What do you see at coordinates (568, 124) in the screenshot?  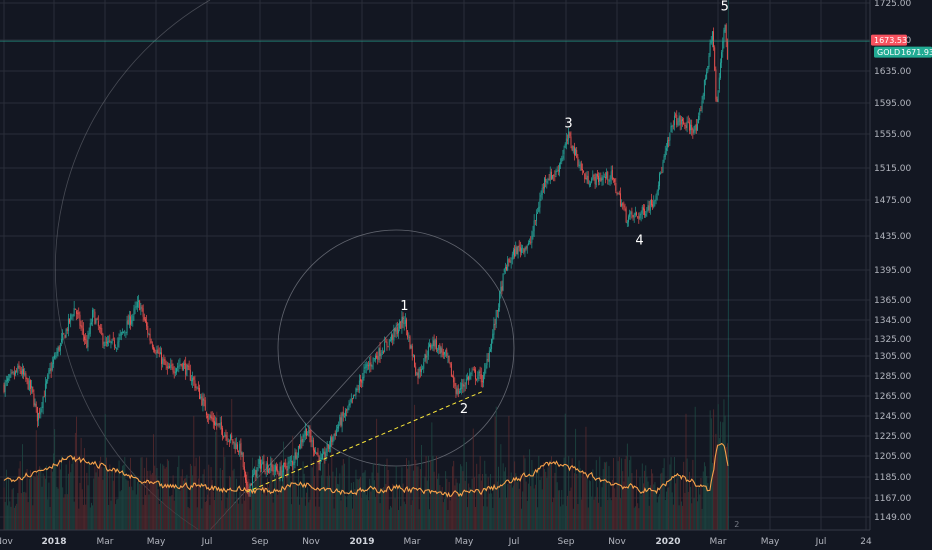 I see `wave-label-3: 3` at bounding box center [568, 124].